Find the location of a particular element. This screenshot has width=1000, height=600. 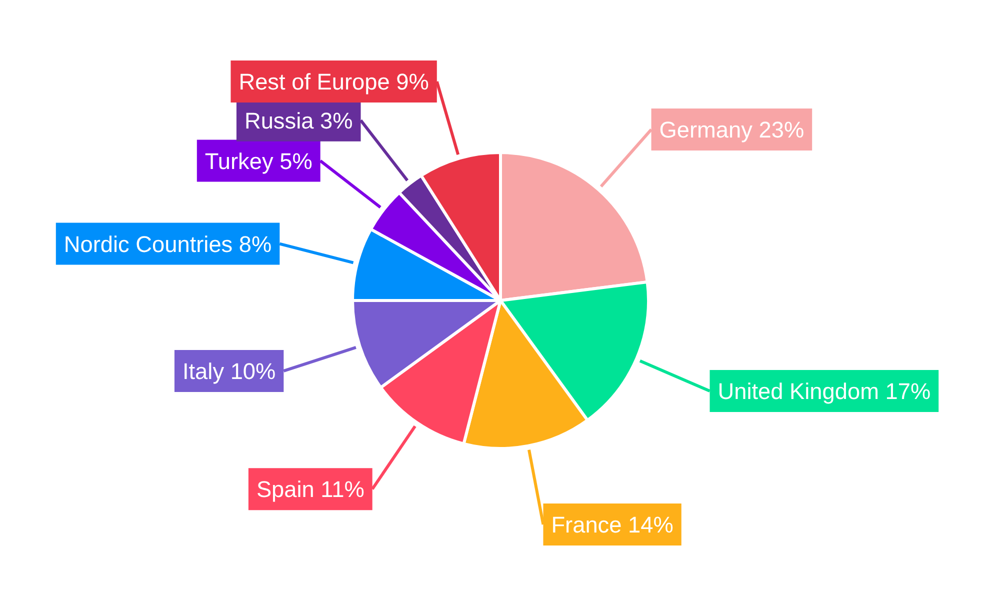

slice-label: Turkey 5% is located at coordinates (258, 161).